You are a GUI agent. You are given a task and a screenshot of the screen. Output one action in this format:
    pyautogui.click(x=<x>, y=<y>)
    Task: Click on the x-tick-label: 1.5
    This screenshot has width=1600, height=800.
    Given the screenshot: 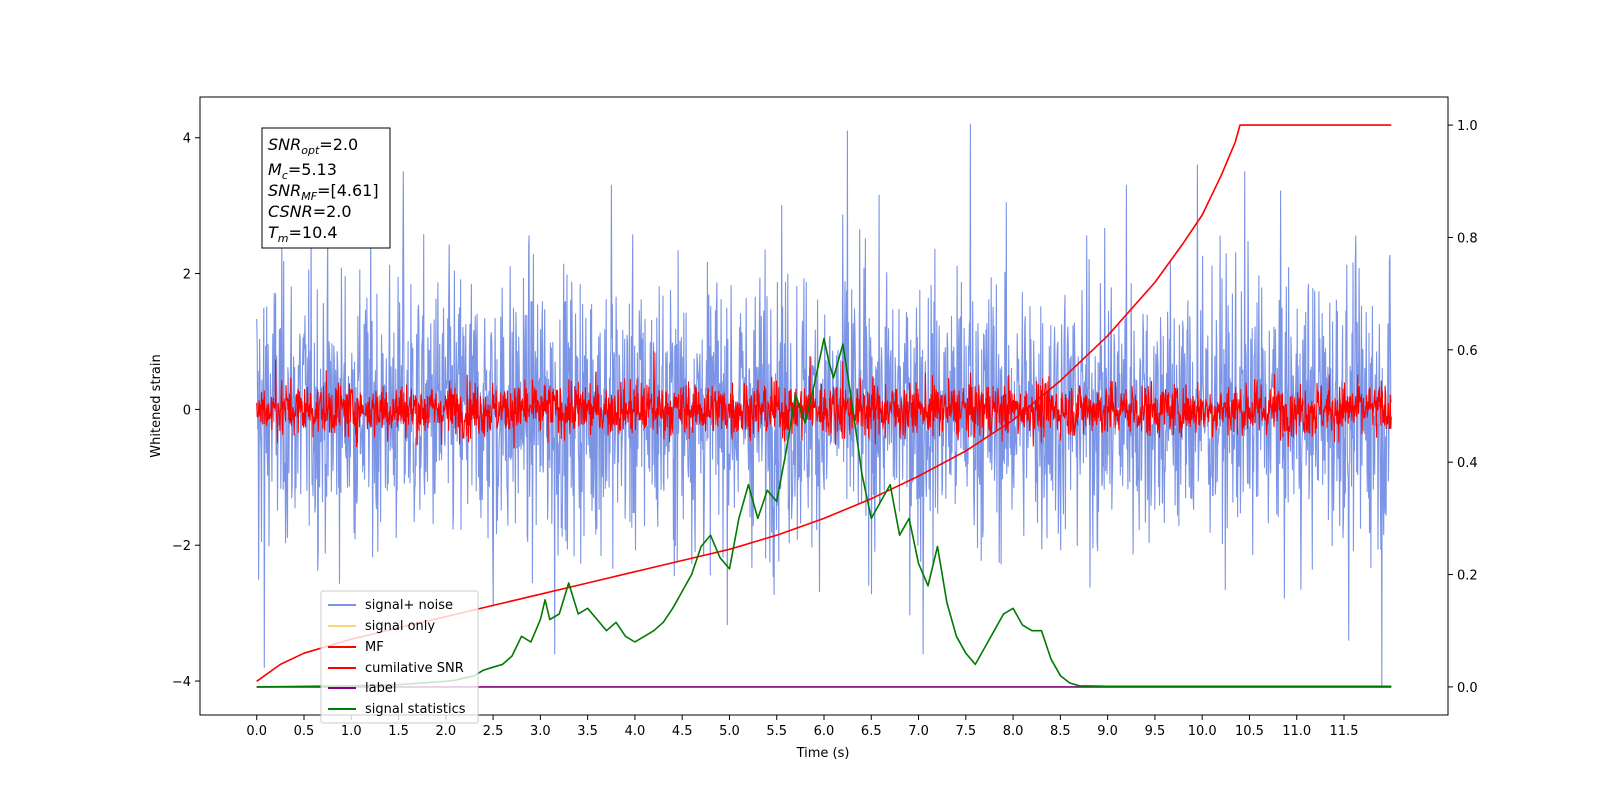 What is the action you would take?
    pyautogui.click(x=398, y=731)
    